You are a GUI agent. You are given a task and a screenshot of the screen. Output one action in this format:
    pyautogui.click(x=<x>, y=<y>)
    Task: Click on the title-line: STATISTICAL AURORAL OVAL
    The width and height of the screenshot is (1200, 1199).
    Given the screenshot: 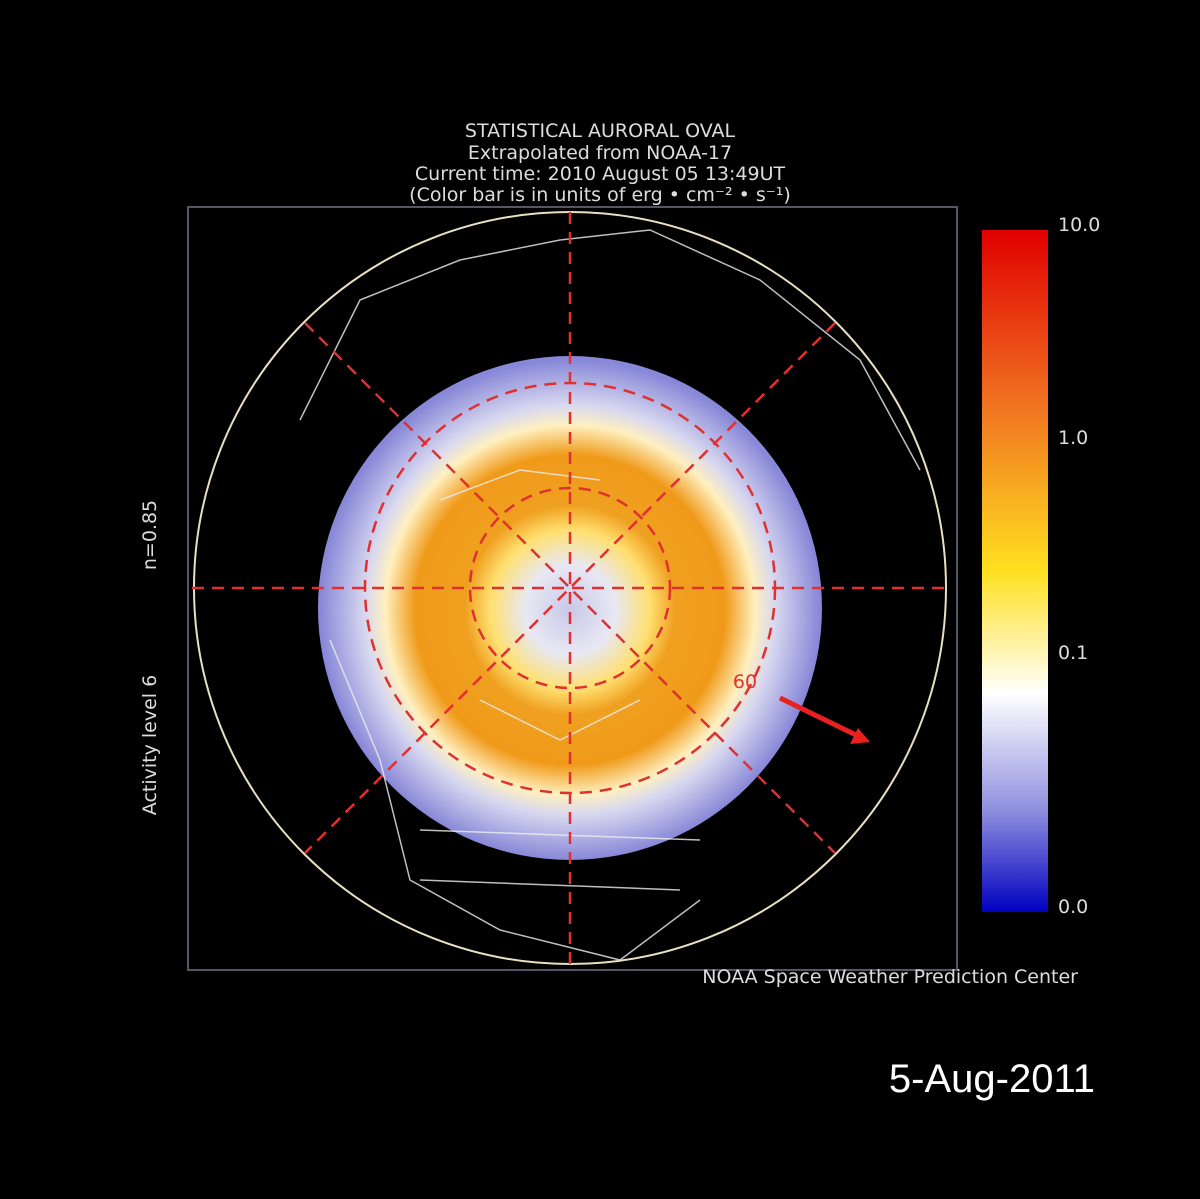 What is the action you would take?
    pyautogui.click(x=600, y=131)
    